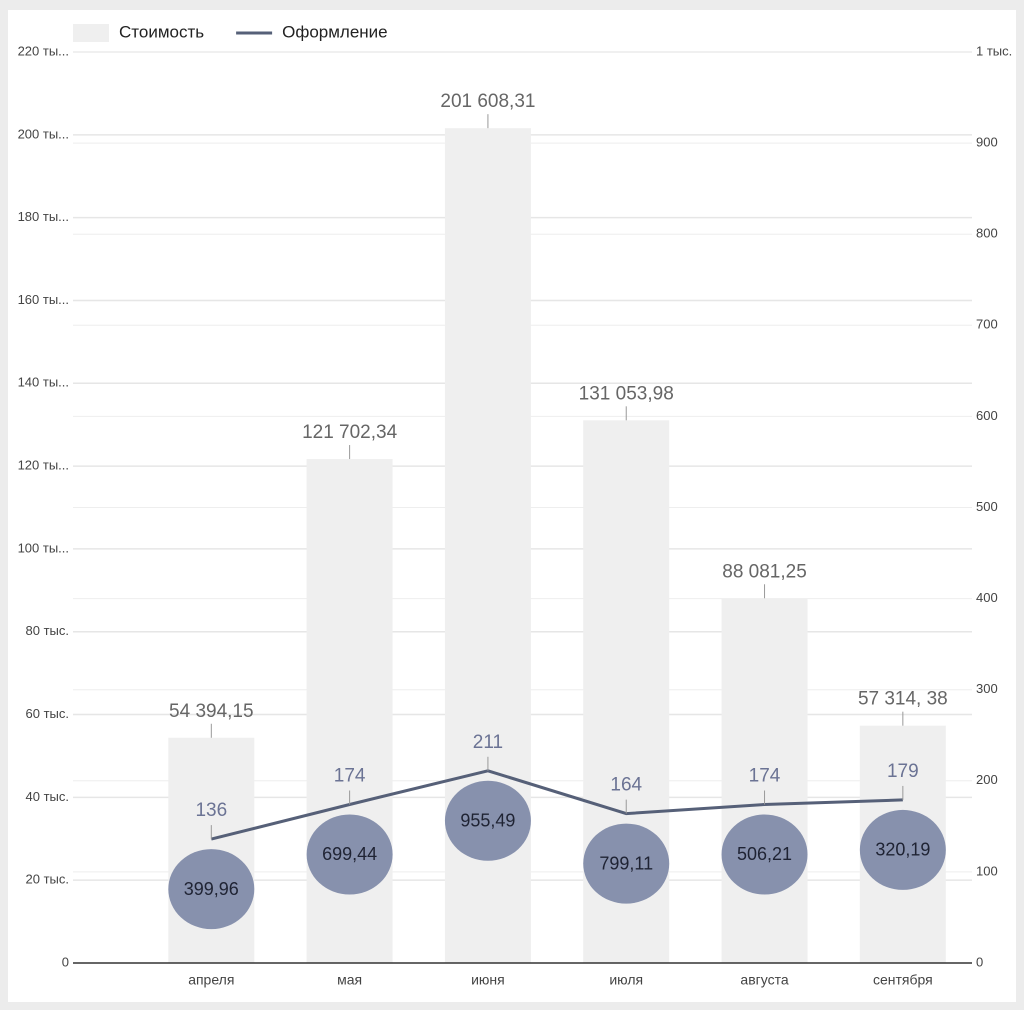  What do you see at coordinates (764, 571) in the screenshot?
I see `bar-value-label: 88 081,25` at bounding box center [764, 571].